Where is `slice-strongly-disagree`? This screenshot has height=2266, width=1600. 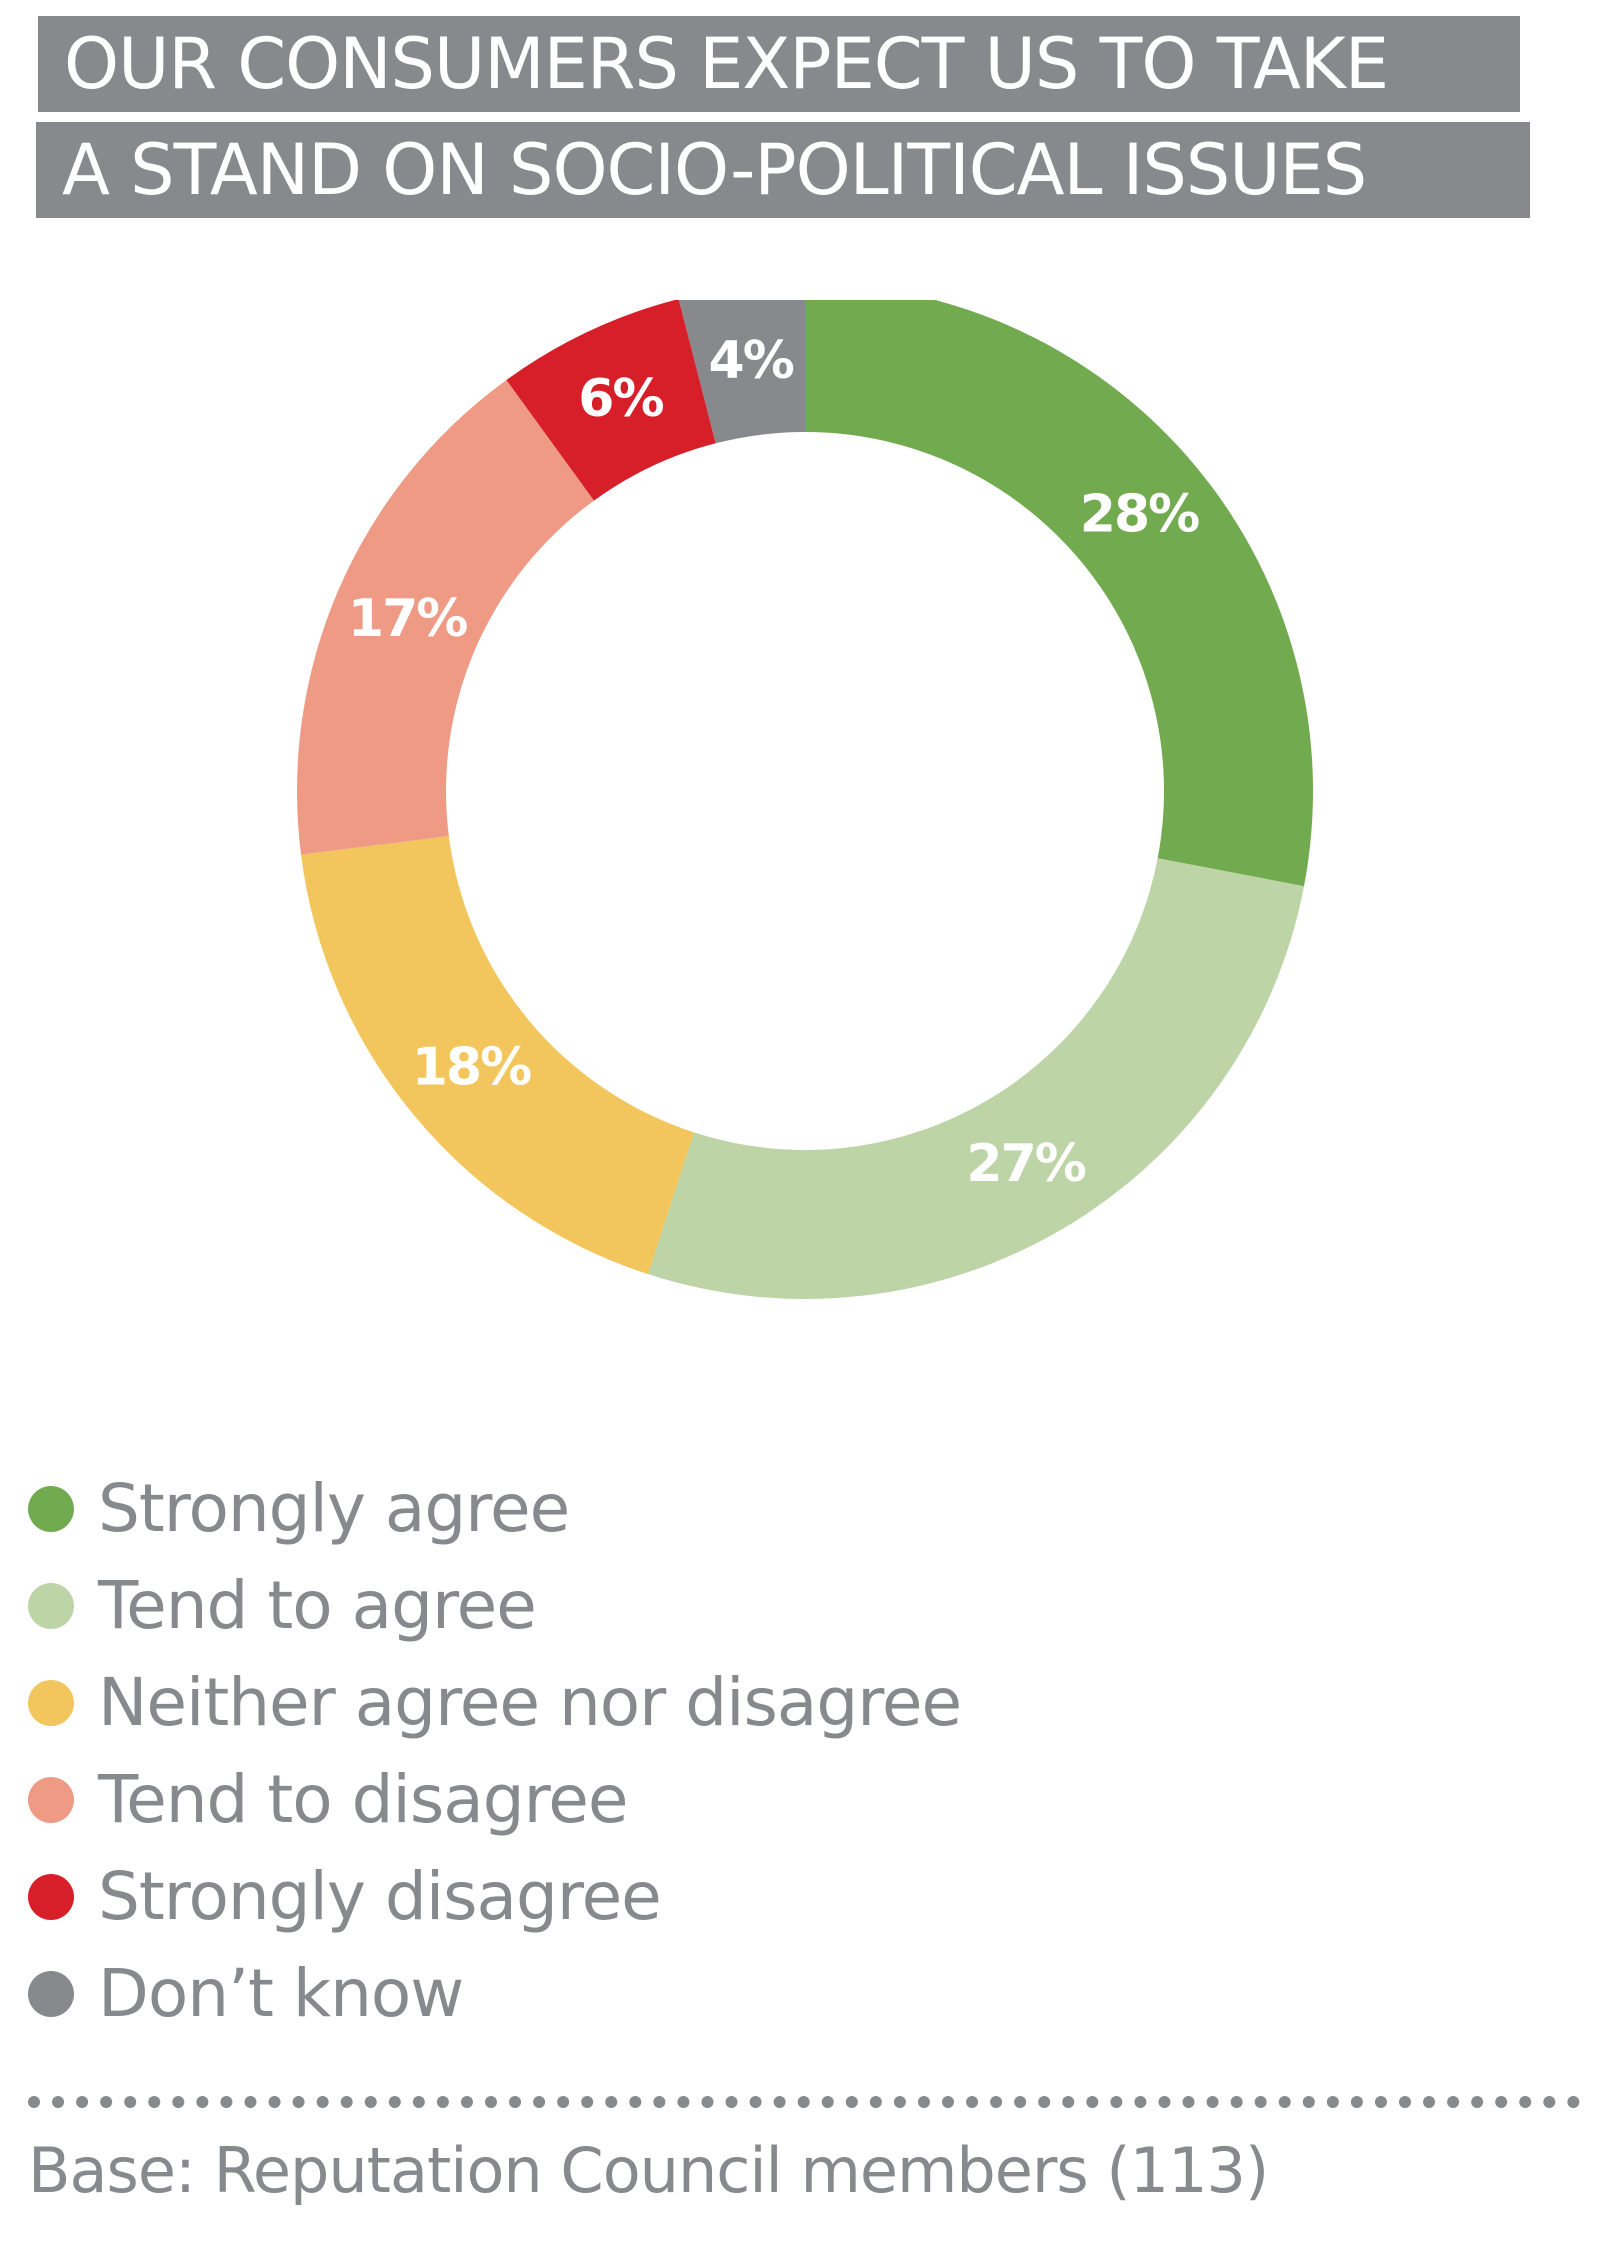
slice-strongly-disagree is located at coordinates (611, 400).